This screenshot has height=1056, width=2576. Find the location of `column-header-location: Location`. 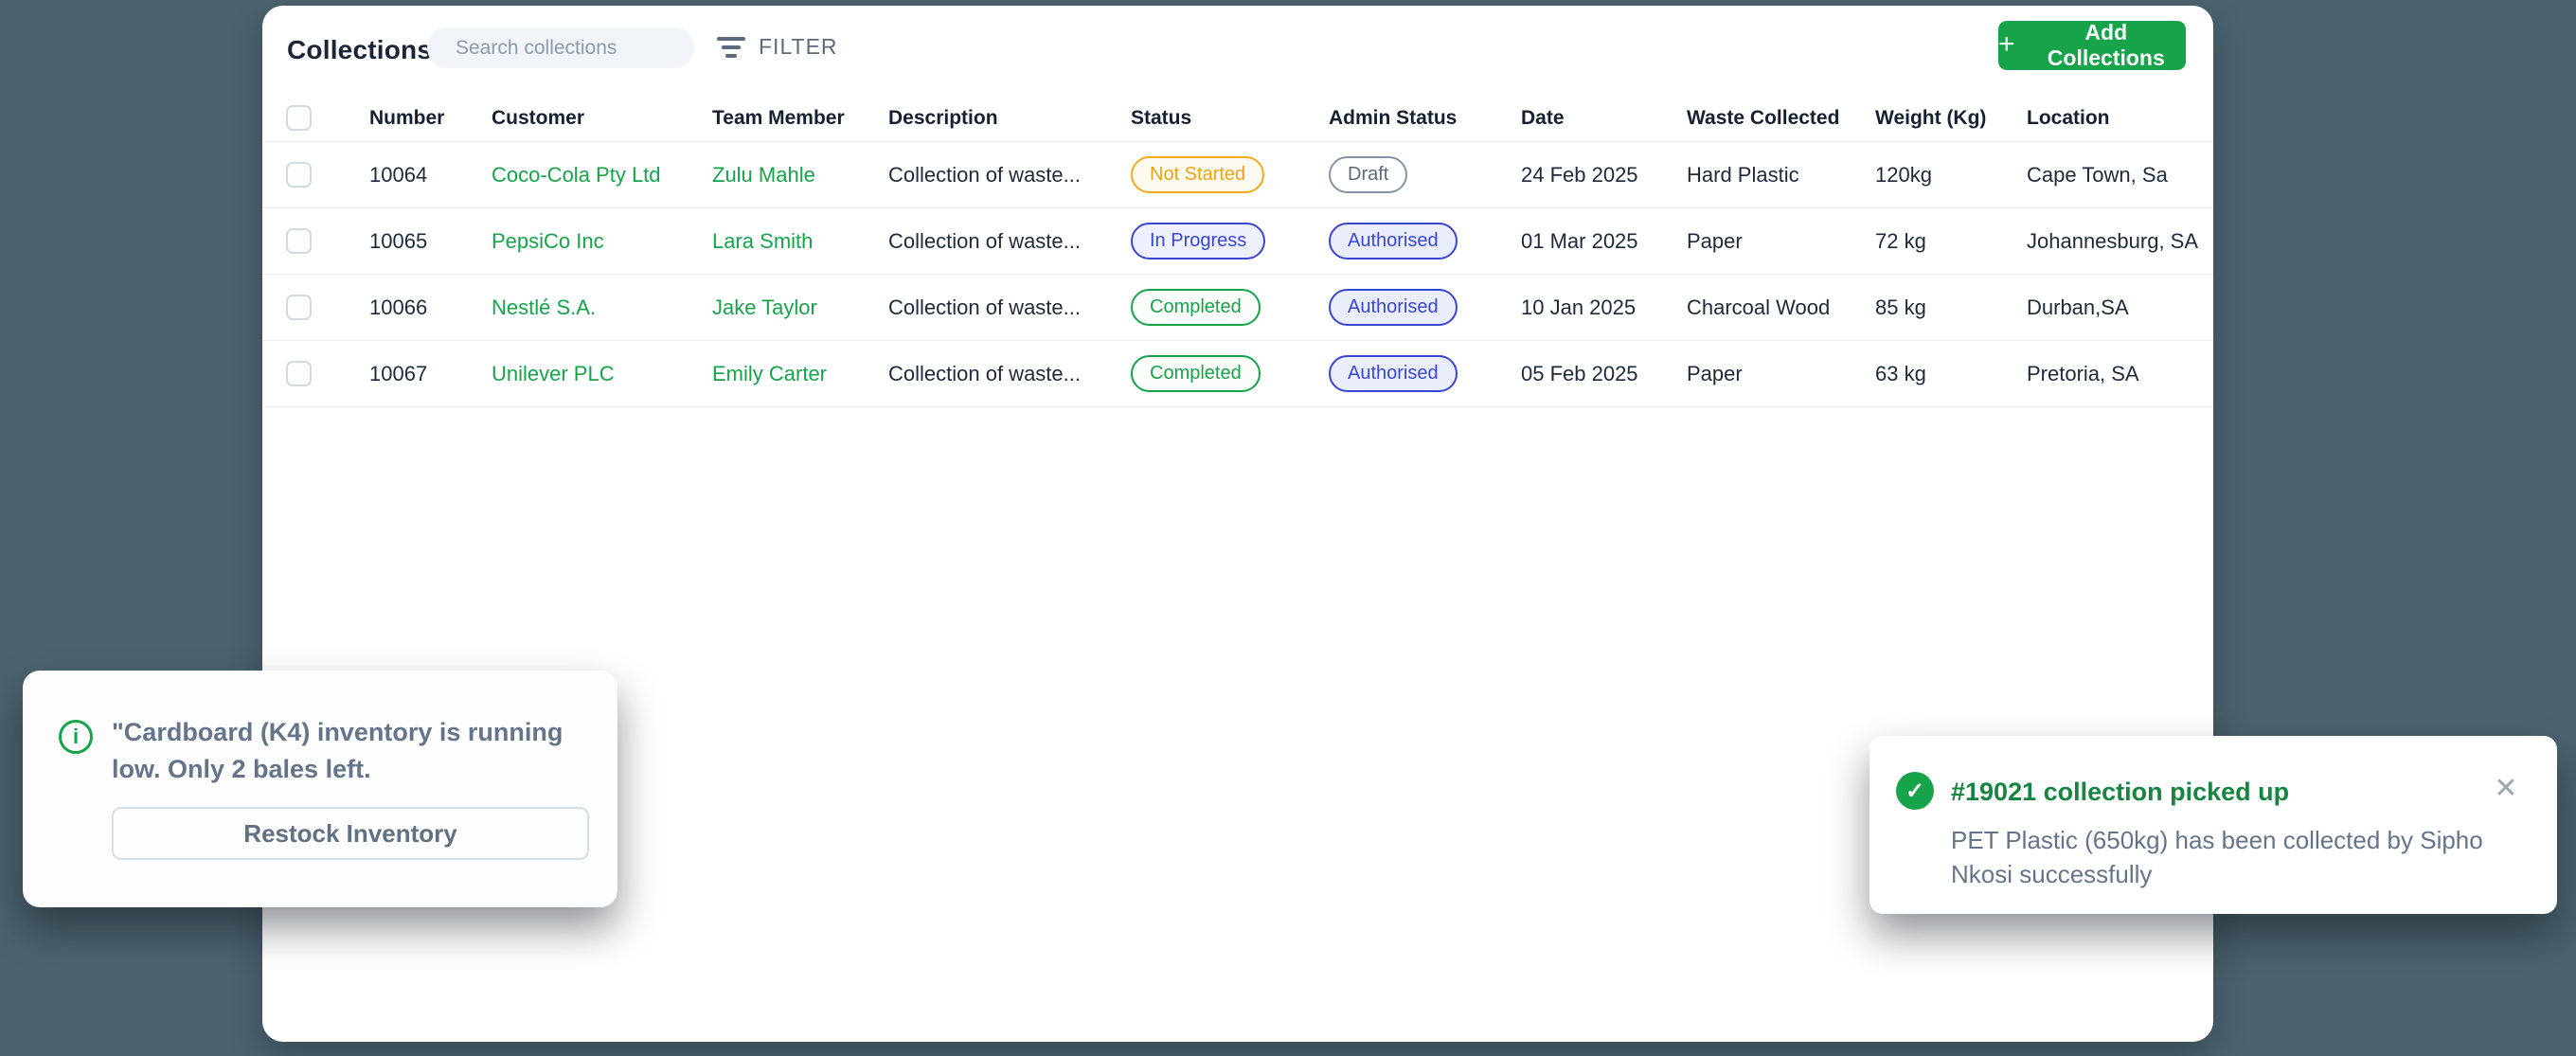

column-header-location: Location is located at coordinates (2068, 117).